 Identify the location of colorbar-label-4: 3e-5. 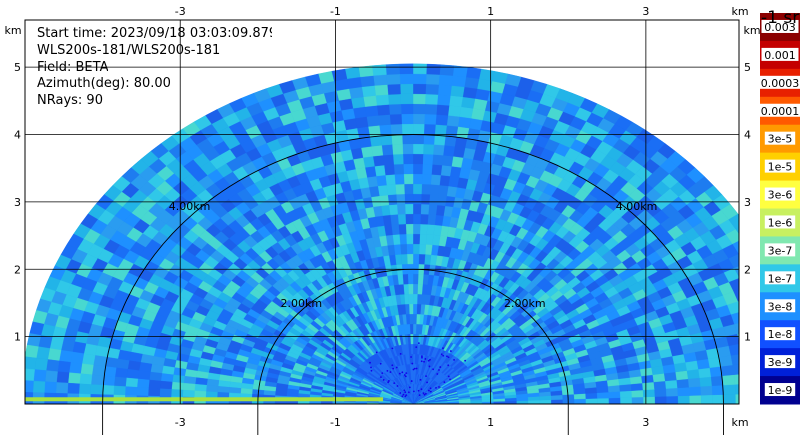
(780, 139).